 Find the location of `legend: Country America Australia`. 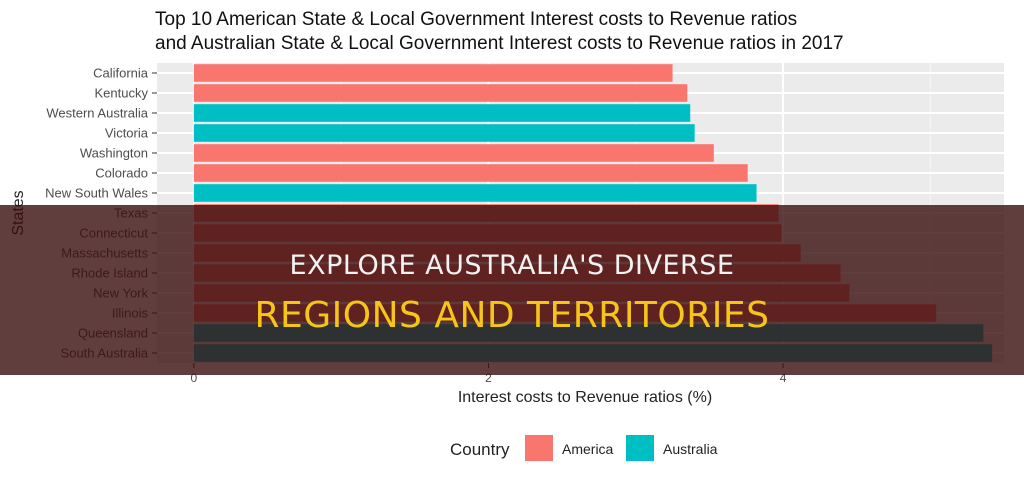

legend: Country America Australia is located at coordinates (584, 448).